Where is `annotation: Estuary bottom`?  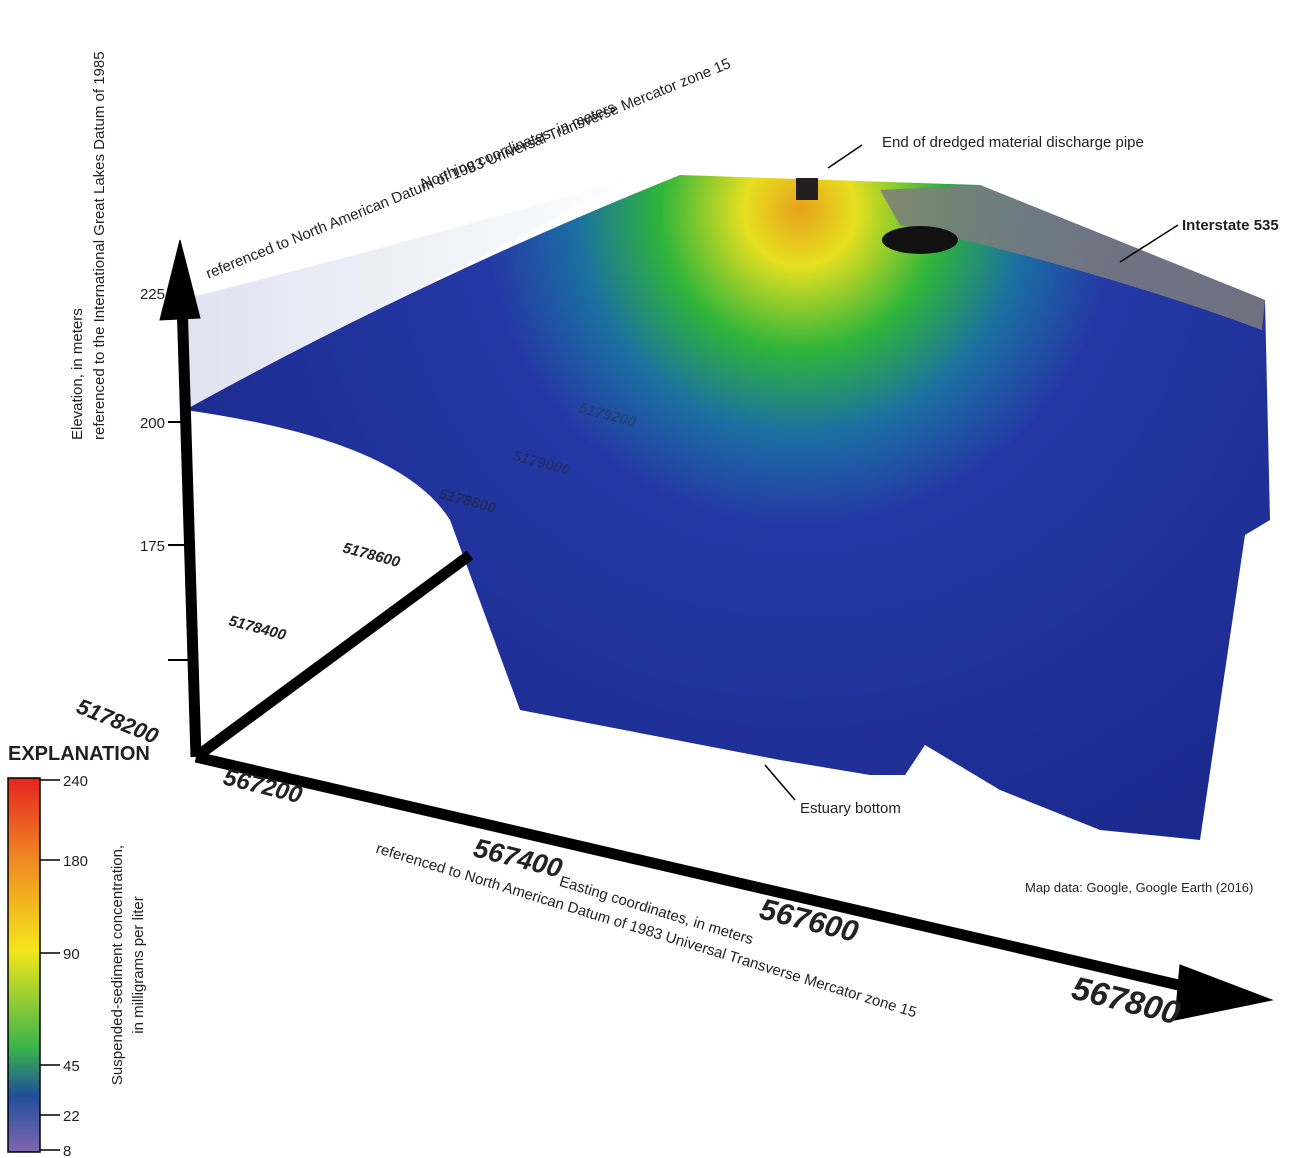
annotation: Estuary bottom is located at coordinates (850, 808).